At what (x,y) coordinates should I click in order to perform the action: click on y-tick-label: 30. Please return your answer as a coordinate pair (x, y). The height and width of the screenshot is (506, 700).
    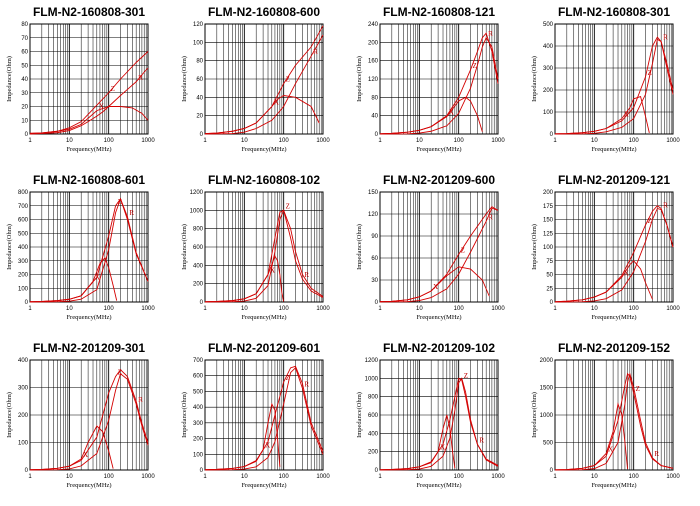
    Looking at the image, I should click on (374, 281).